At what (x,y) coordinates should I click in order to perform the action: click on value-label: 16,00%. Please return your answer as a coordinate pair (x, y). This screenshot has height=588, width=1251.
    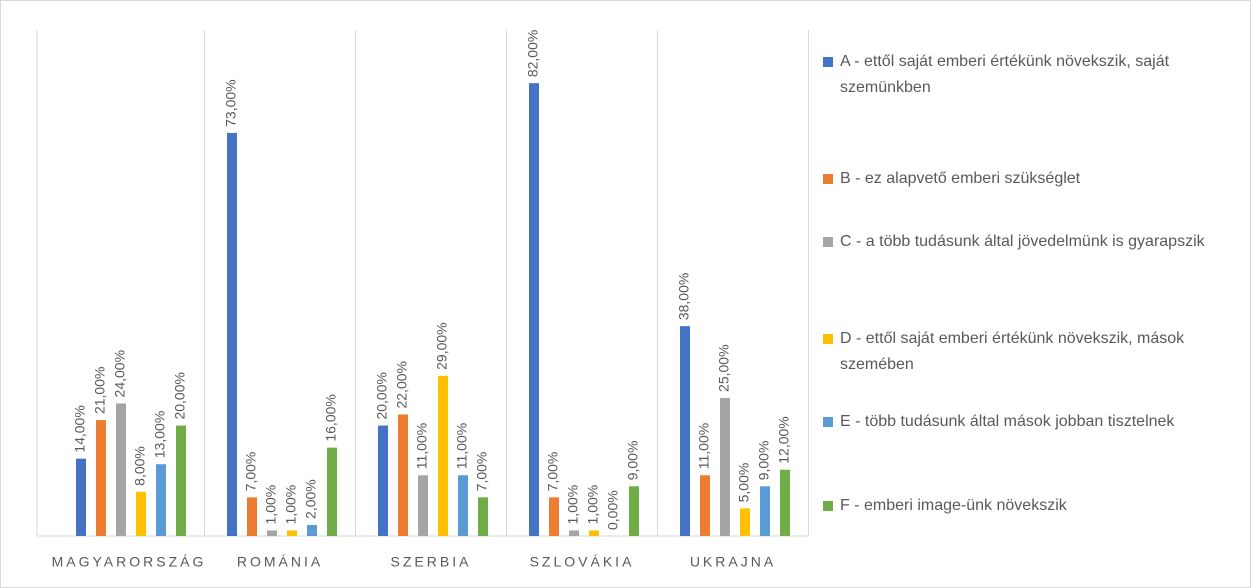
    Looking at the image, I should click on (331, 417).